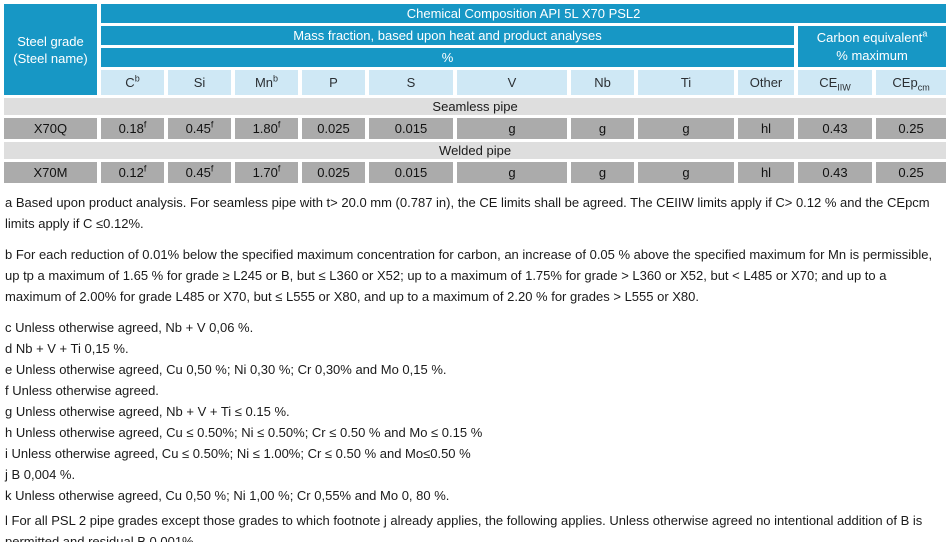 This screenshot has height=542, width=950. I want to click on x70q-s: 0.015, so click(411, 128).